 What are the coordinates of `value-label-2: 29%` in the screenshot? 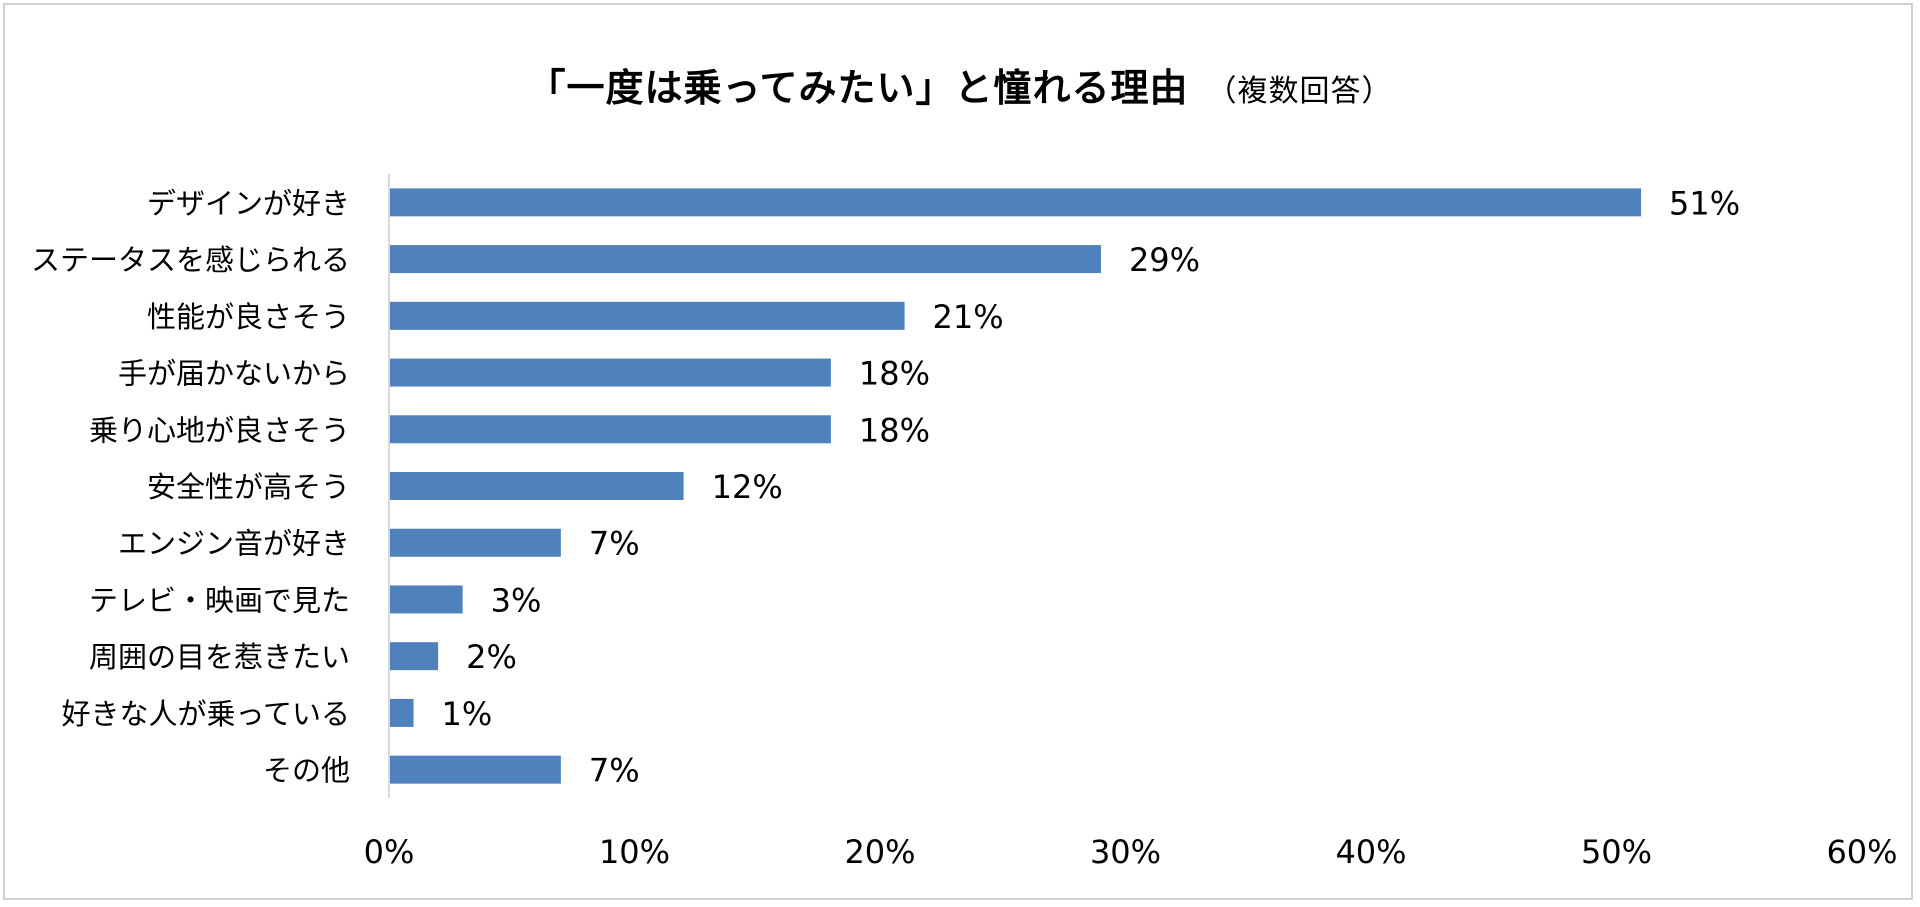 It's located at (1164, 260).